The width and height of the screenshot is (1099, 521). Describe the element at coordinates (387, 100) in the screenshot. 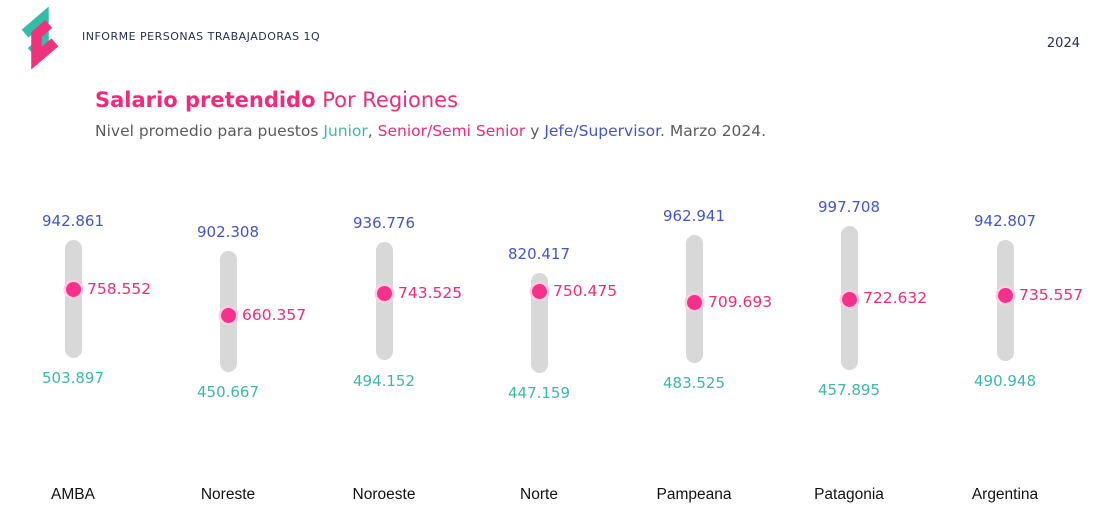

I see `page-title-regular: Por Regiones` at that location.